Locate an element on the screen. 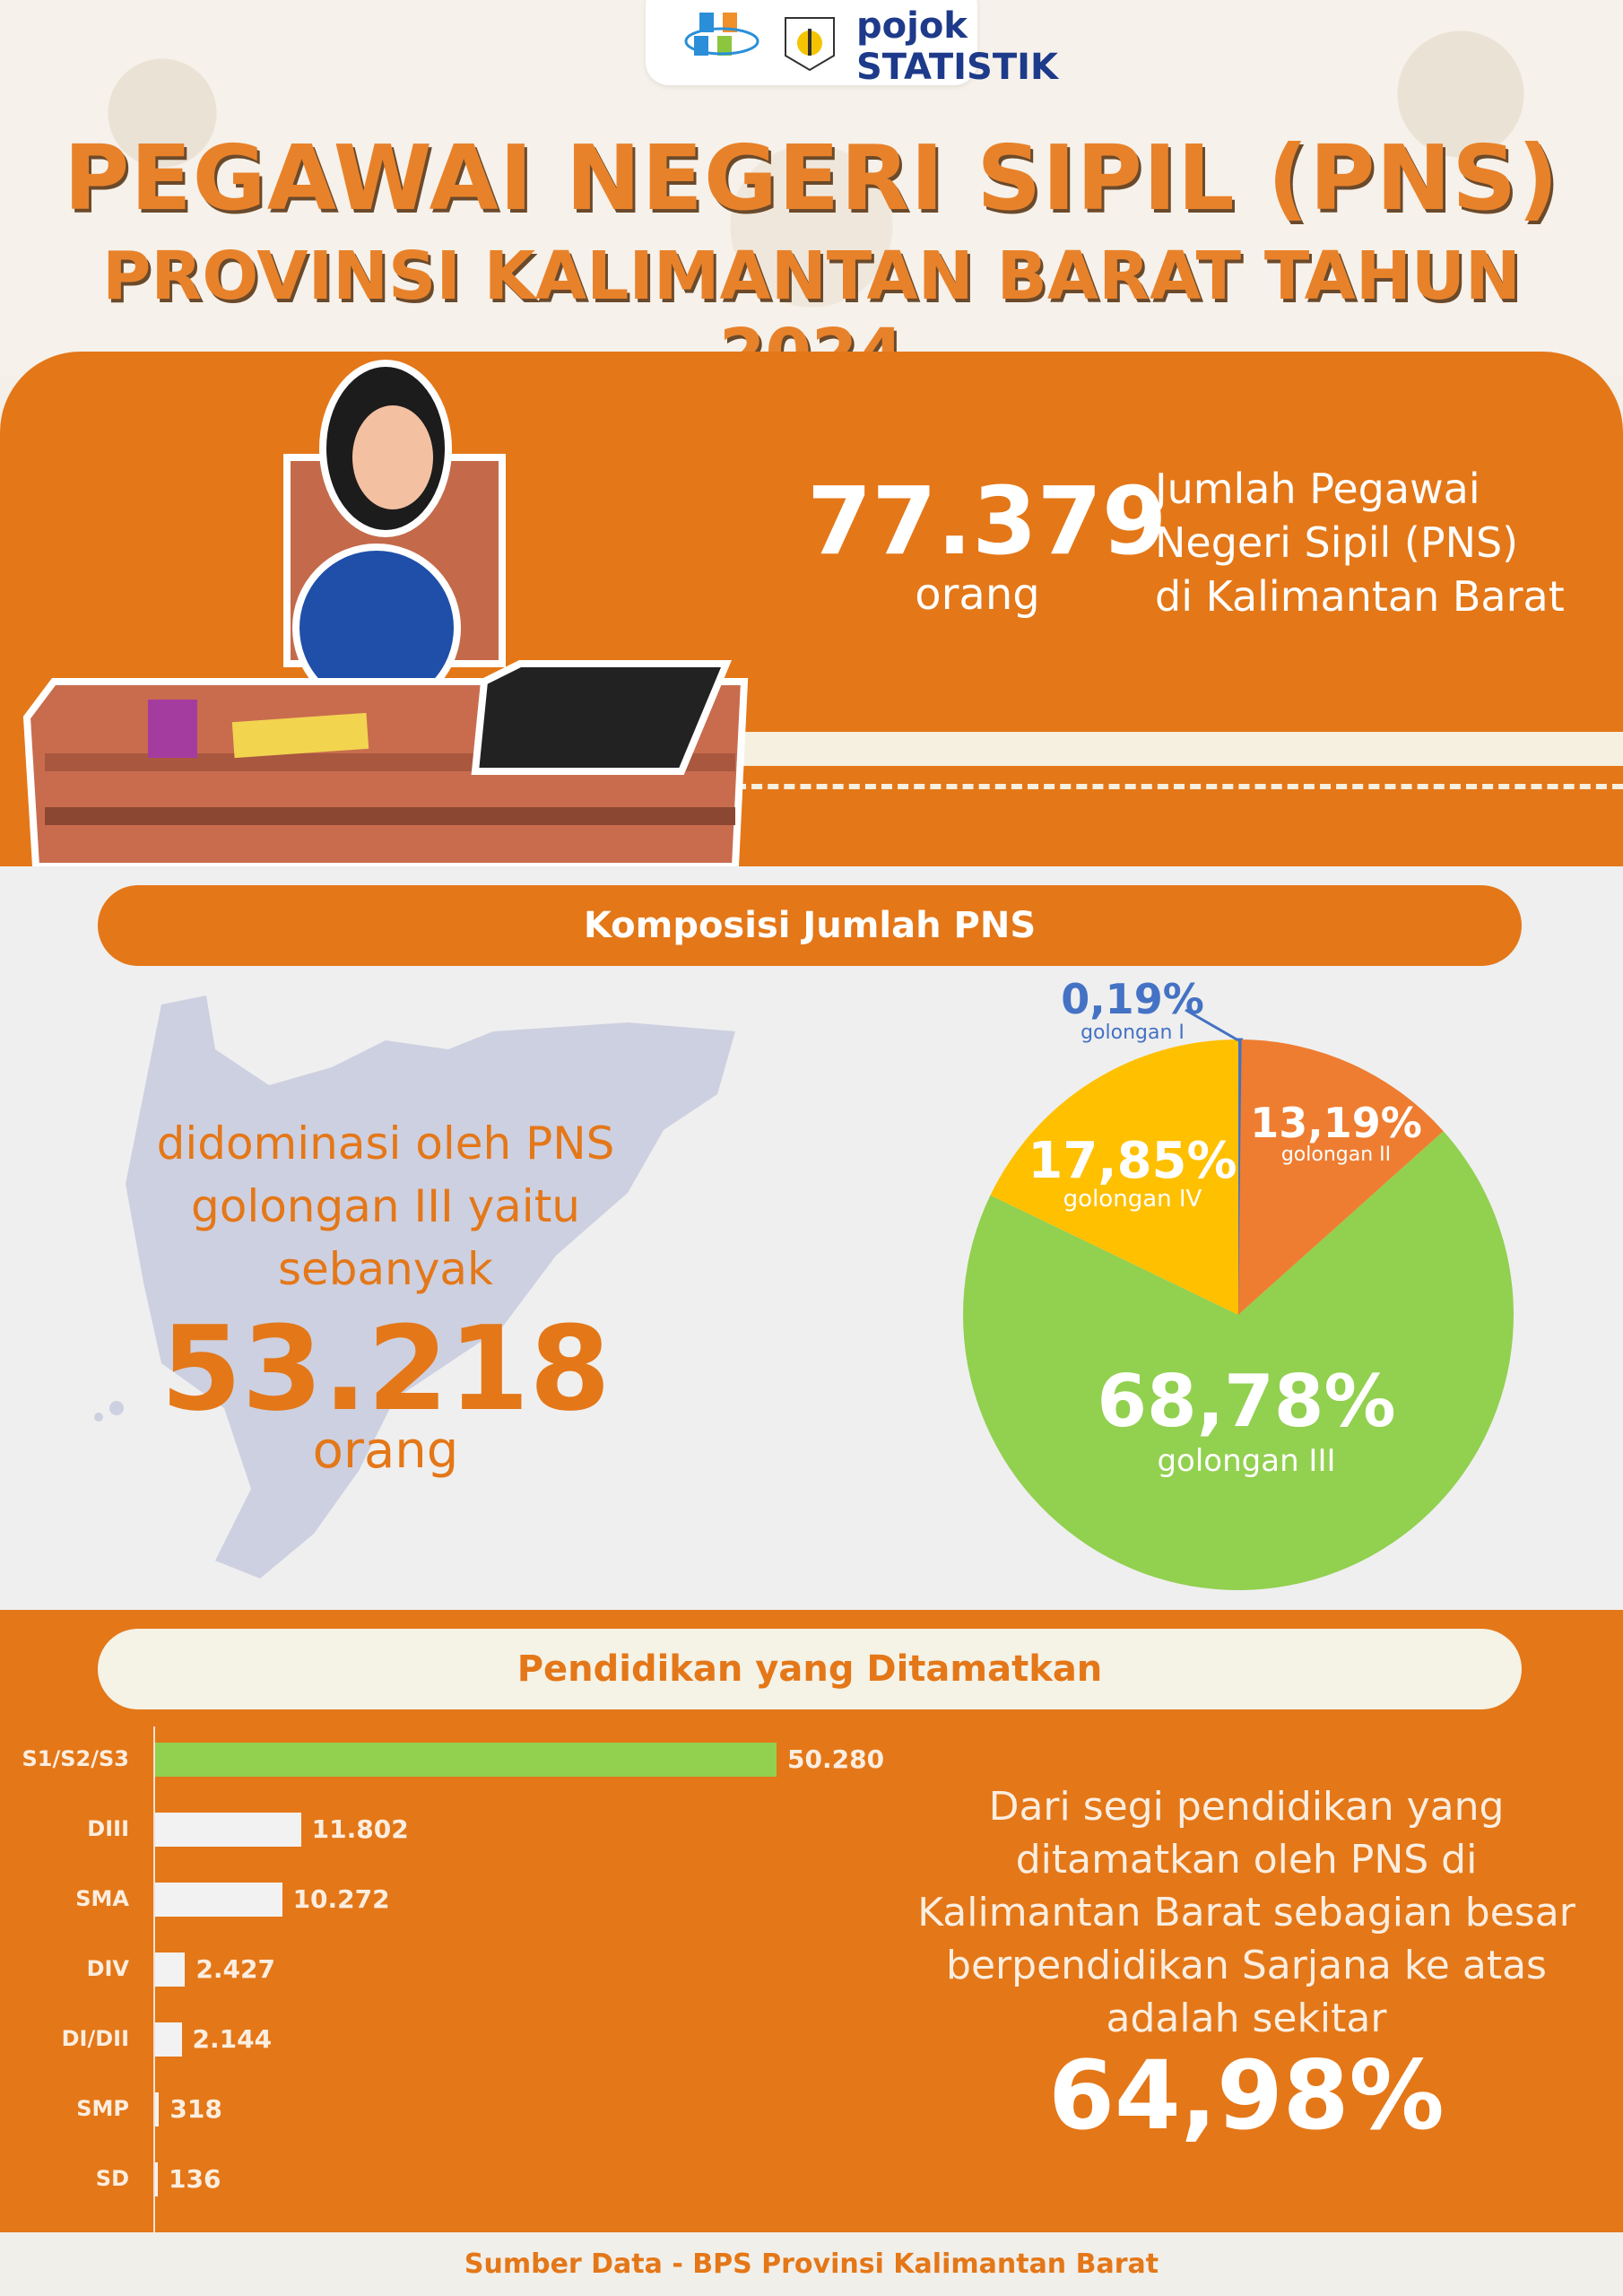 The image size is (1623, 2296). bar-value-label: 2.144 is located at coordinates (232, 2039).